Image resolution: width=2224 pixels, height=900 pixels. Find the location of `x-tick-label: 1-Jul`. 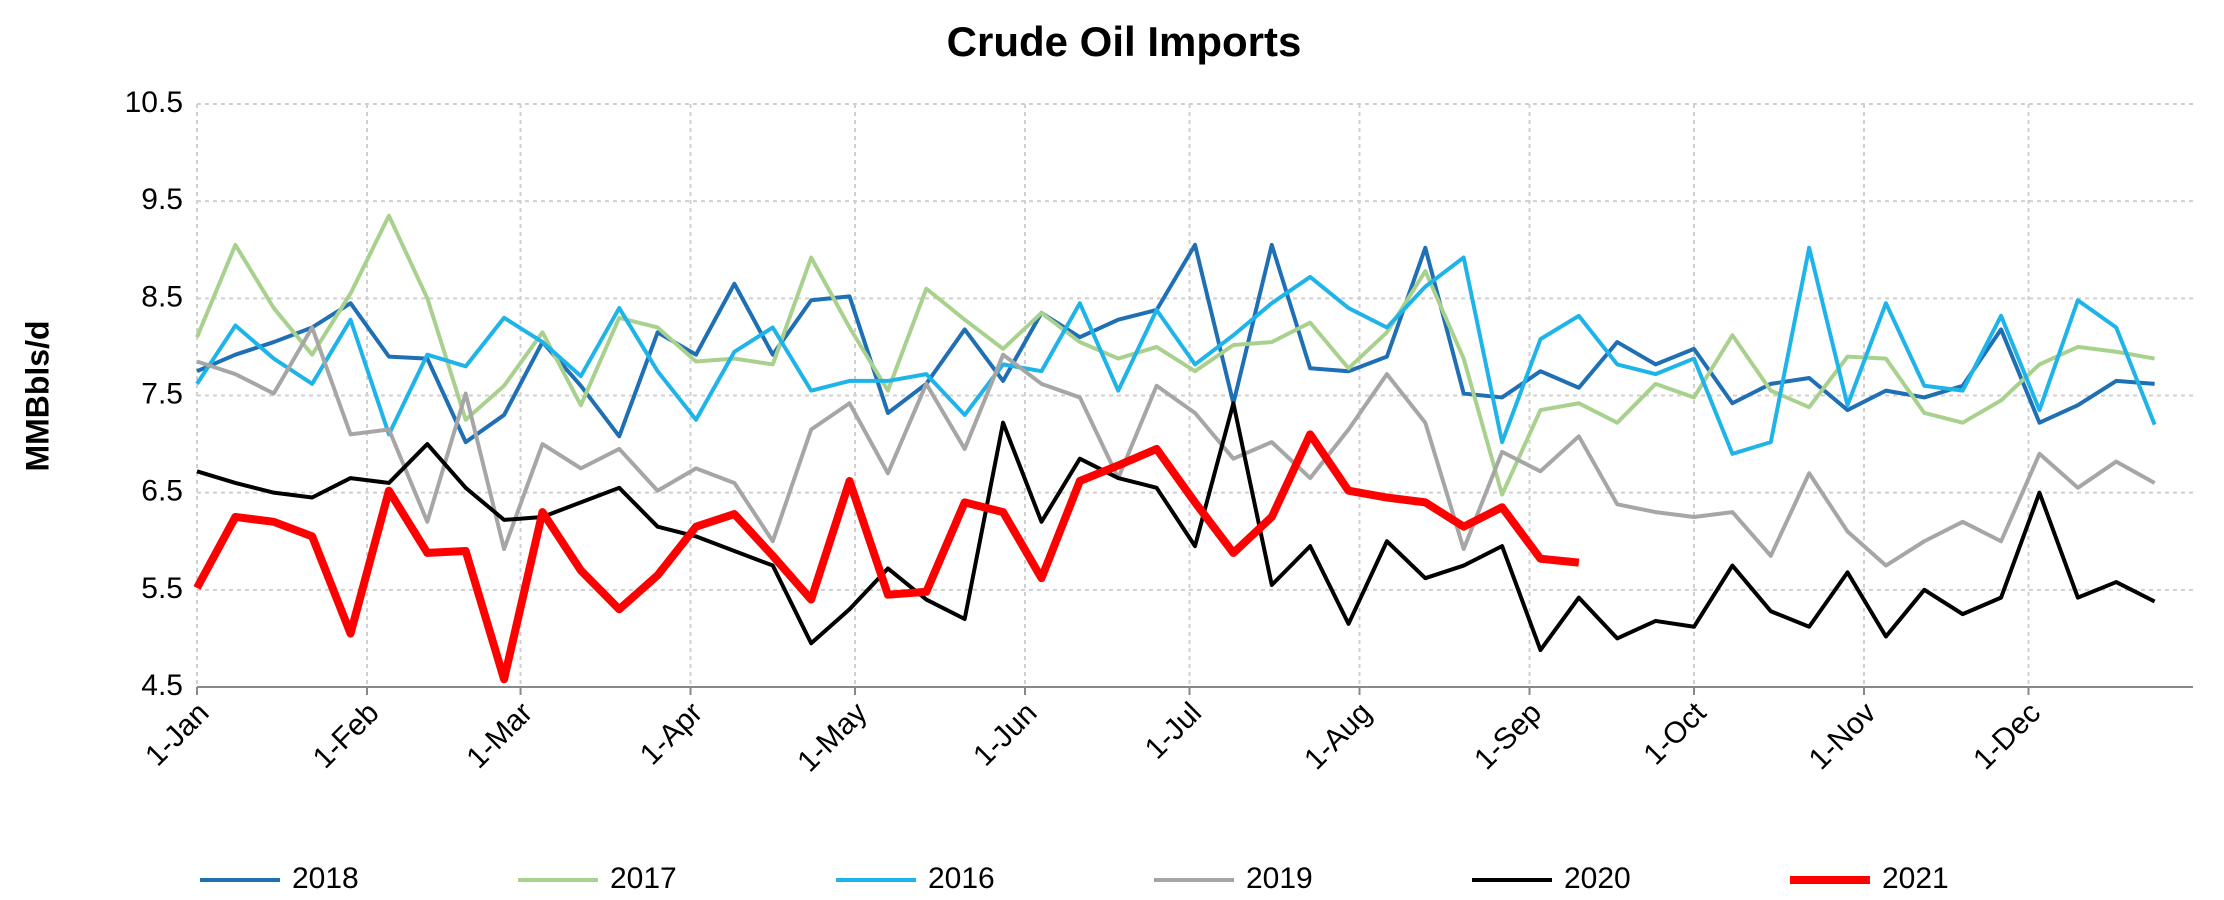

x-tick-label: 1-Jul is located at coordinates (1173, 730).